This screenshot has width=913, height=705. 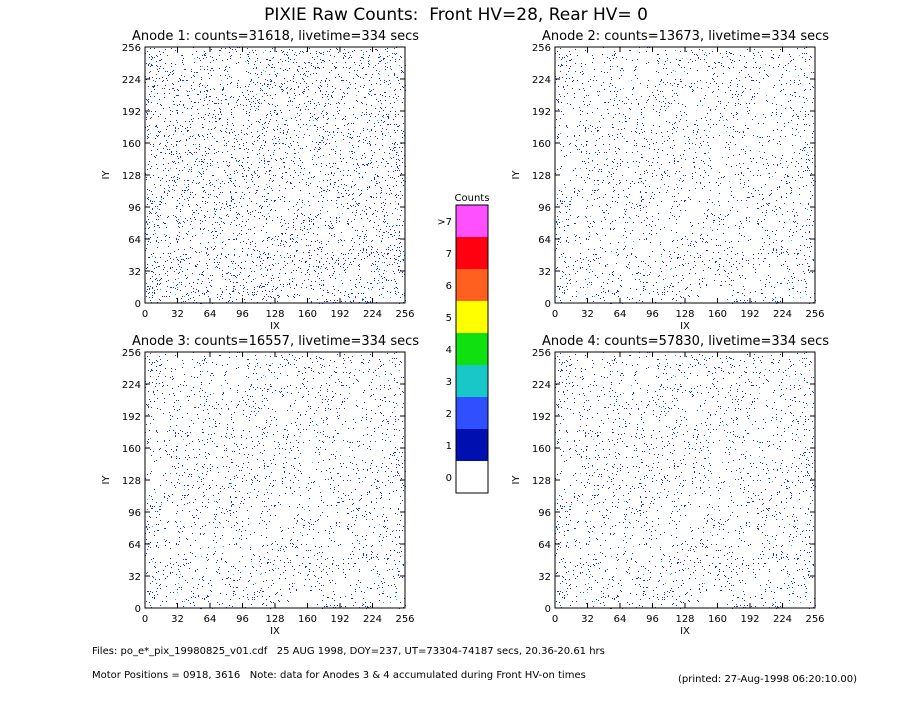 What do you see at coordinates (685, 341) in the screenshot?
I see `panel-title: Anode 4: counts=57830, livetime=334 secs` at bounding box center [685, 341].